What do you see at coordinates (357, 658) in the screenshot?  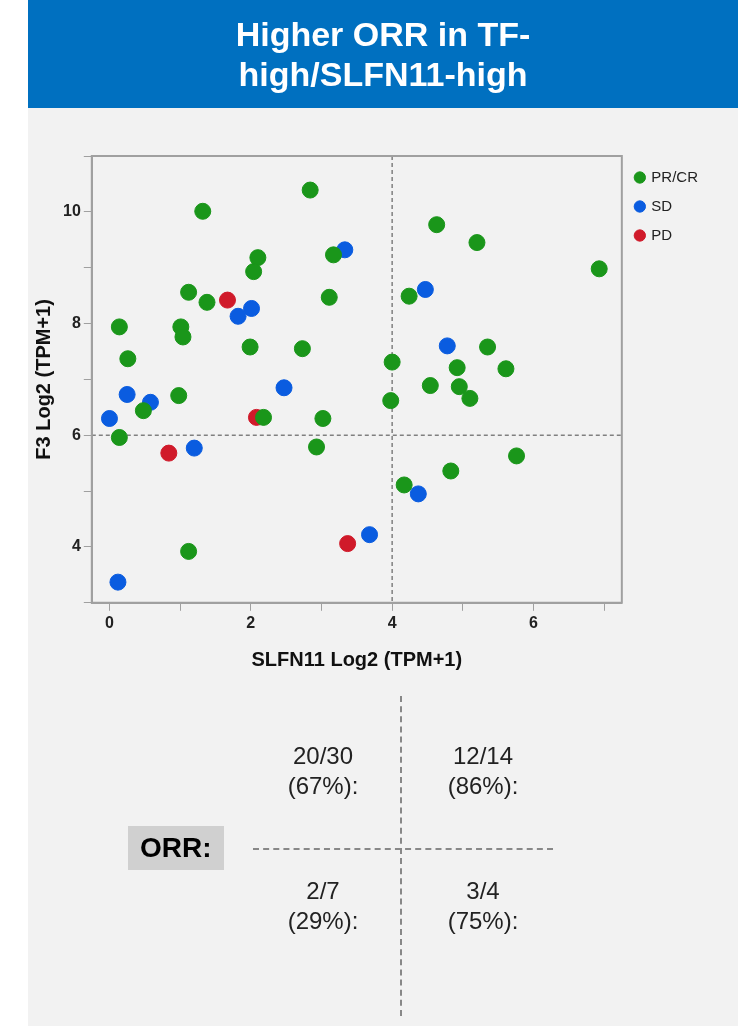 I see `x-axis-title: SLFN11 Log2 (TPM+1)` at bounding box center [357, 658].